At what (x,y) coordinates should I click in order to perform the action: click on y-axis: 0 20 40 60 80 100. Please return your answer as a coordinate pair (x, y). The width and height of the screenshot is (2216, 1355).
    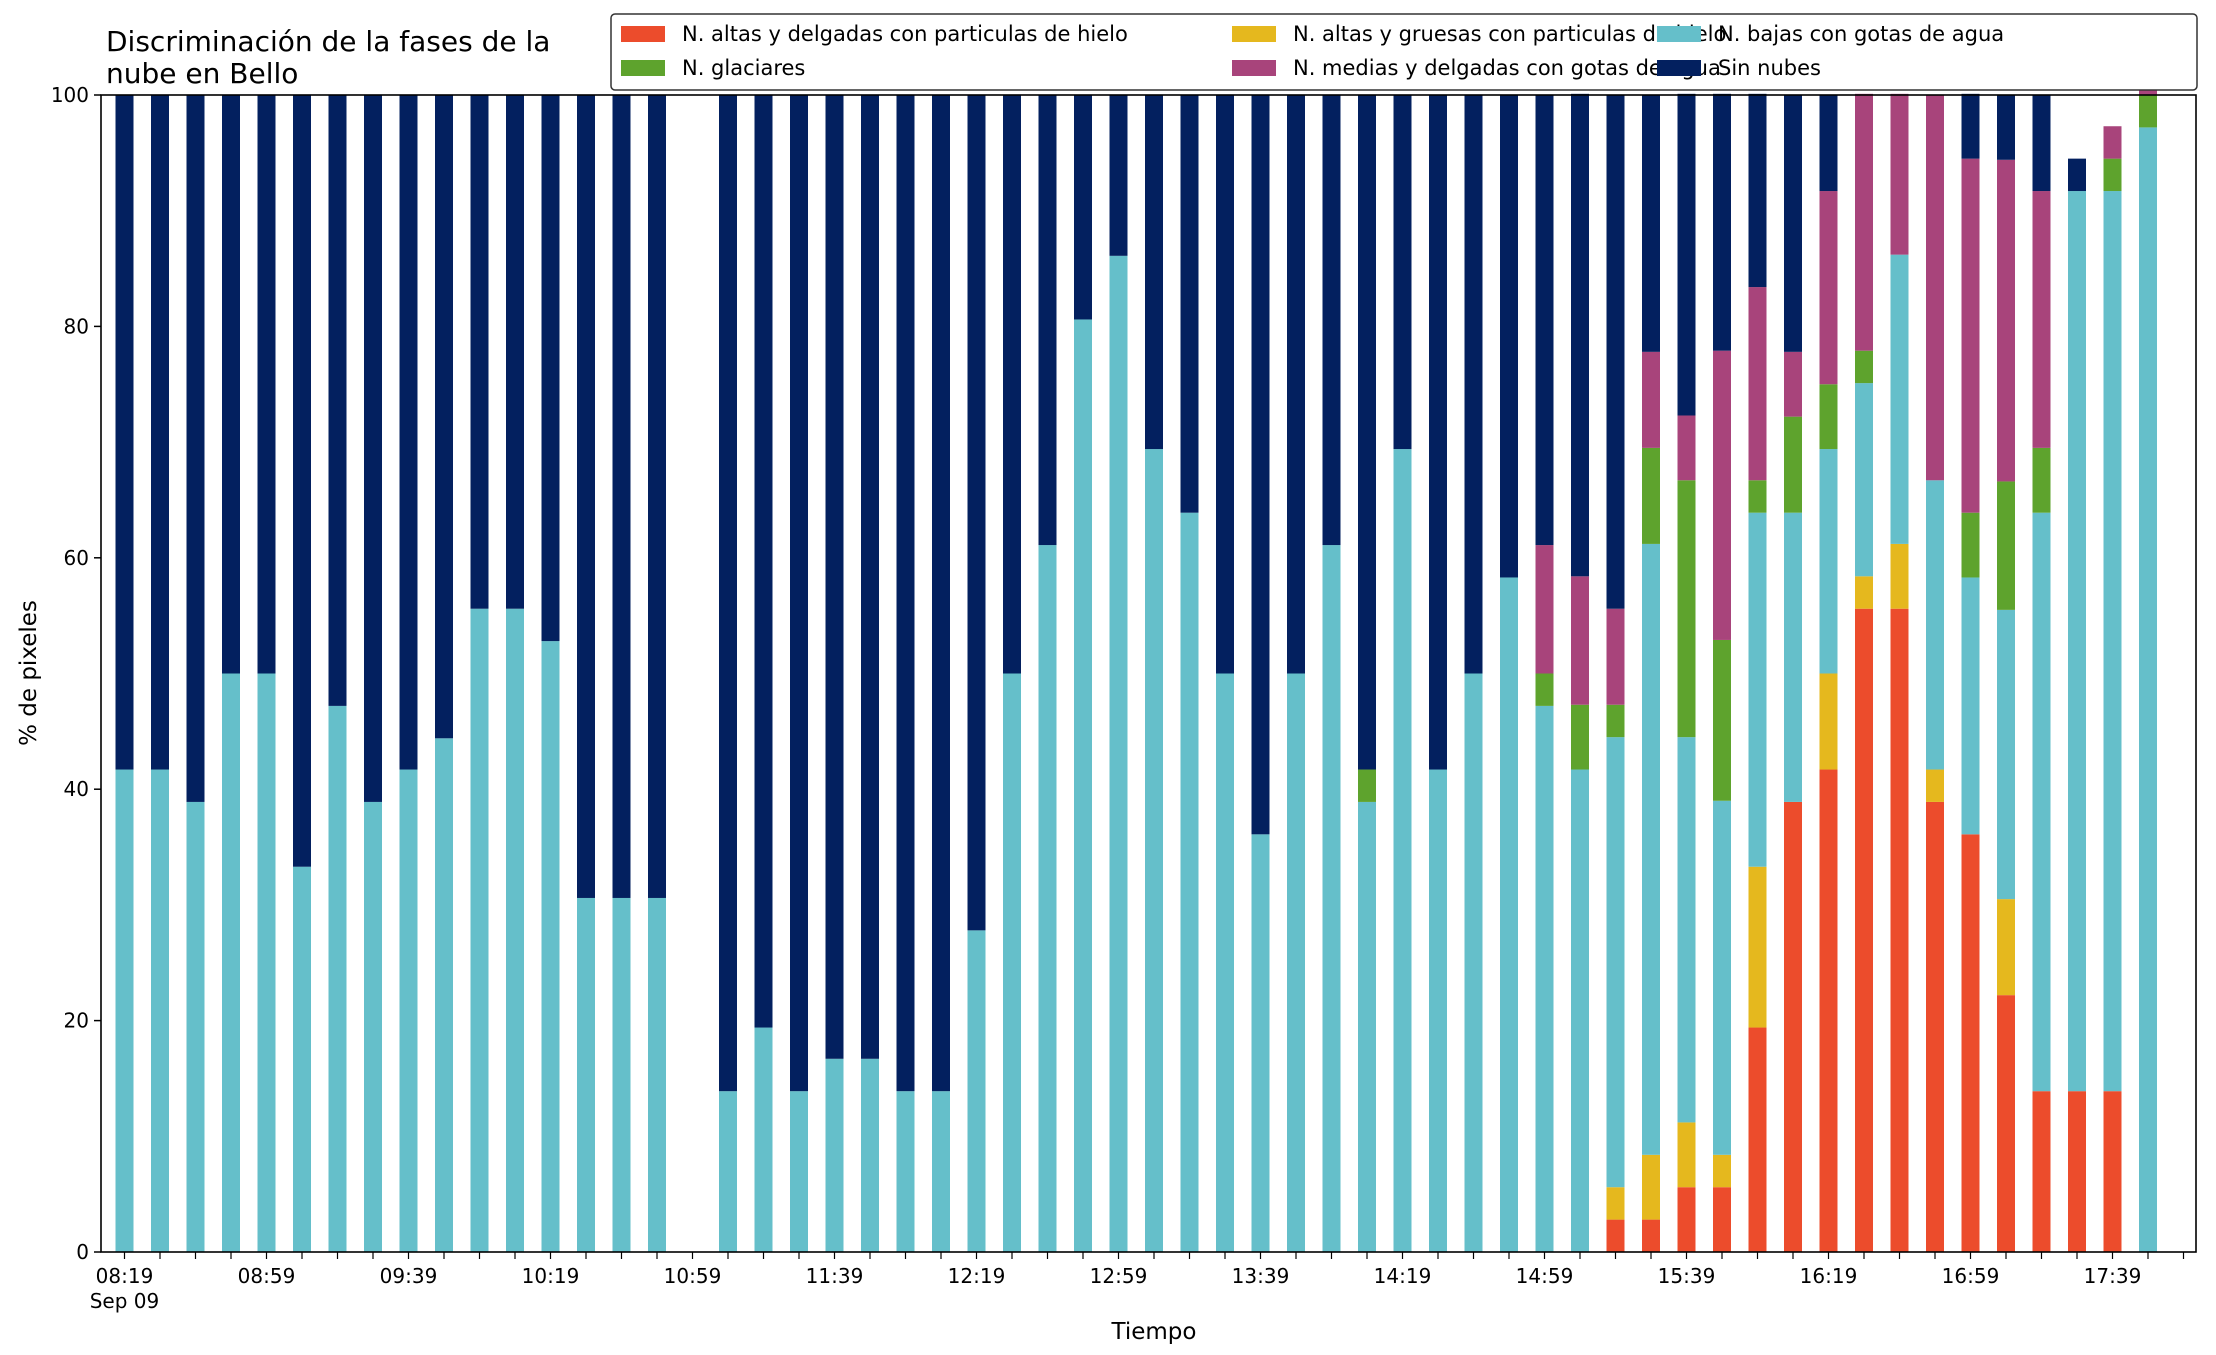
    Looking at the image, I should click on (76, 673).